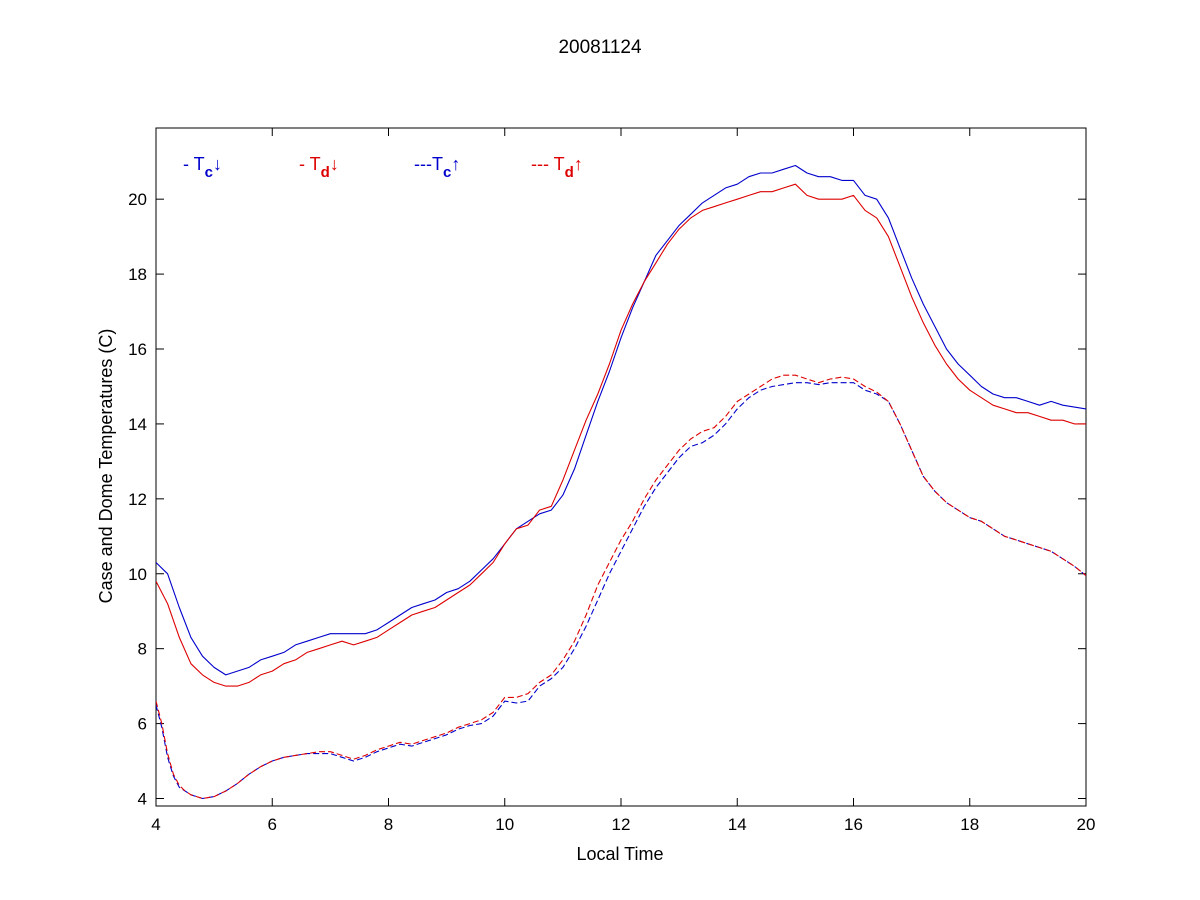 This screenshot has height=900, width=1200. What do you see at coordinates (504, 824) in the screenshot?
I see `x-tick-label: 10` at bounding box center [504, 824].